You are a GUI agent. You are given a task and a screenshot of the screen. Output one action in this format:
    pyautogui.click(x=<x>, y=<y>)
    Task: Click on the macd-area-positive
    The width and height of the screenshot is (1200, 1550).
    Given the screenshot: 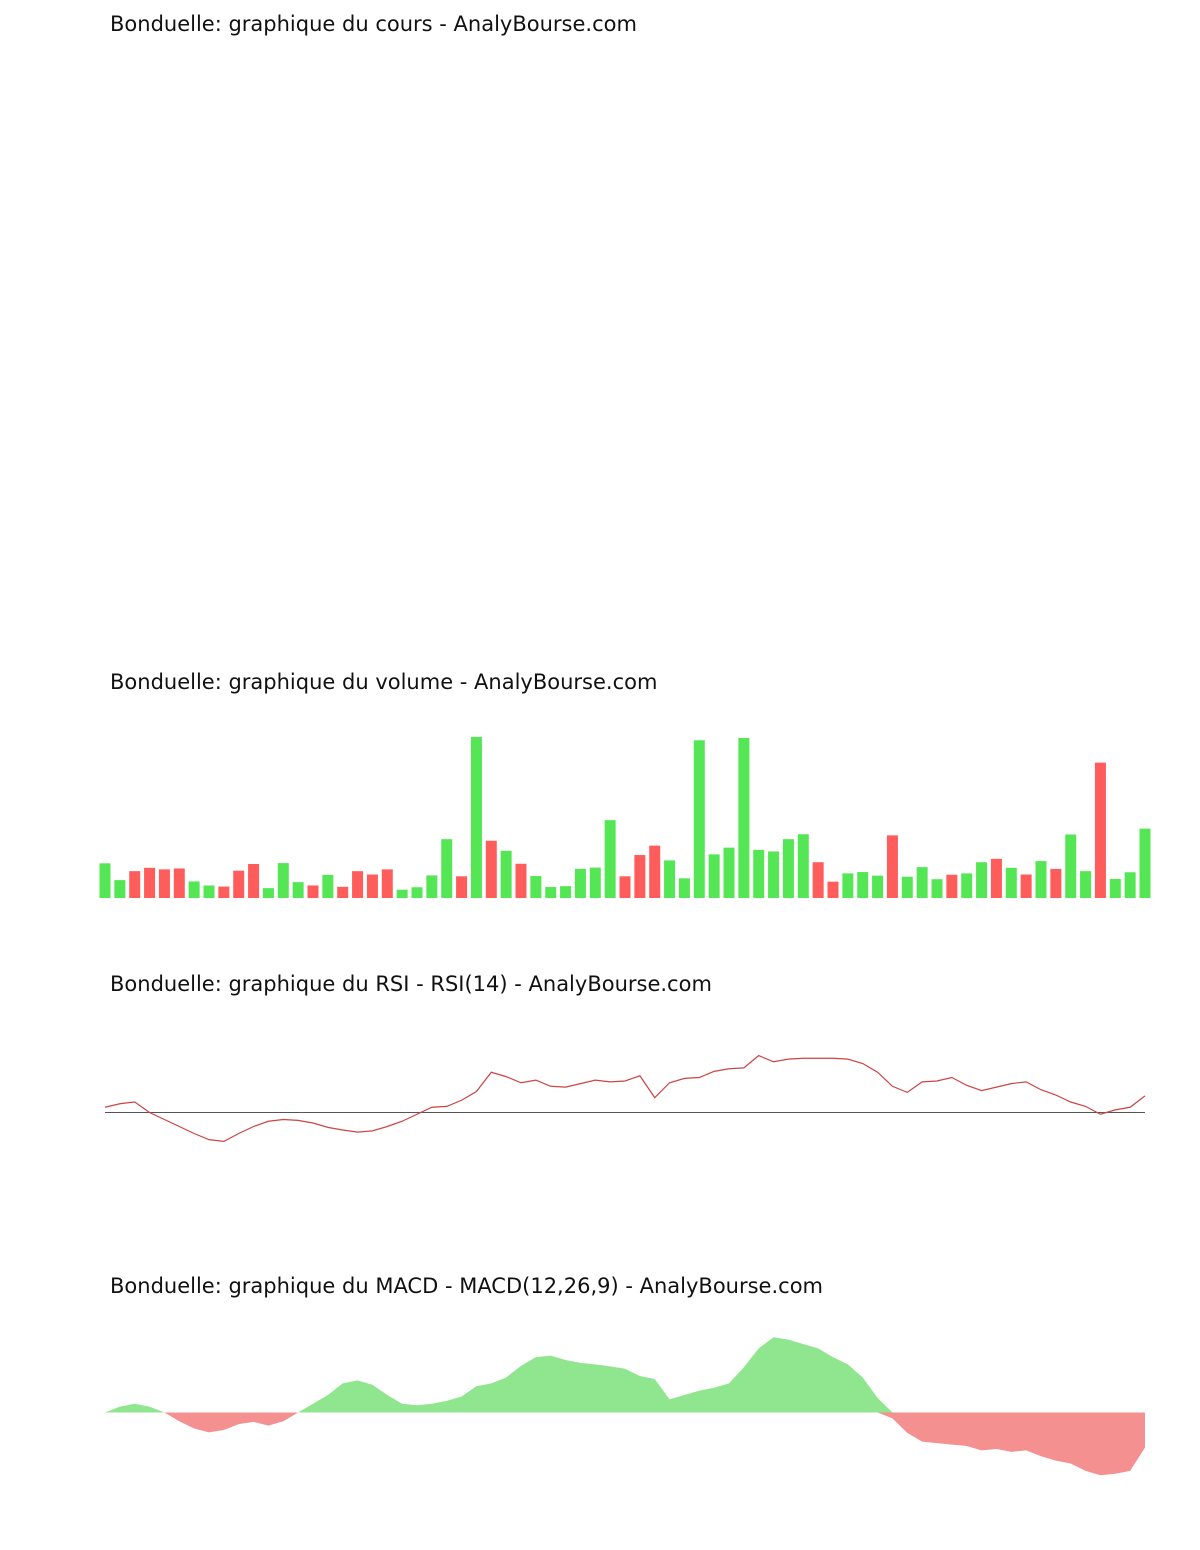 What is the action you would take?
    pyautogui.click(x=625, y=1375)
    